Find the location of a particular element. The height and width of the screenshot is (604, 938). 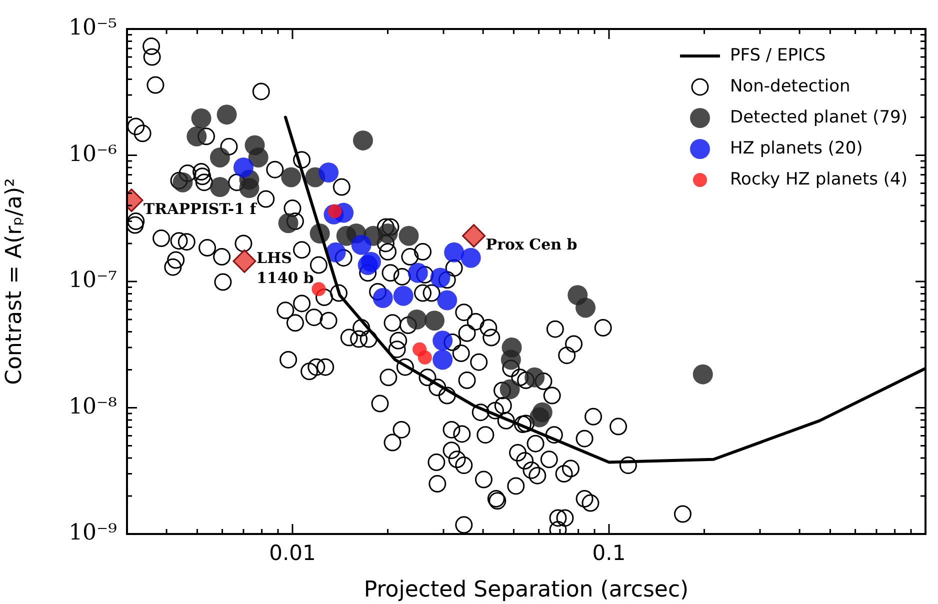

x-tick-label: 0.1 is located at coordinates (609, 553).